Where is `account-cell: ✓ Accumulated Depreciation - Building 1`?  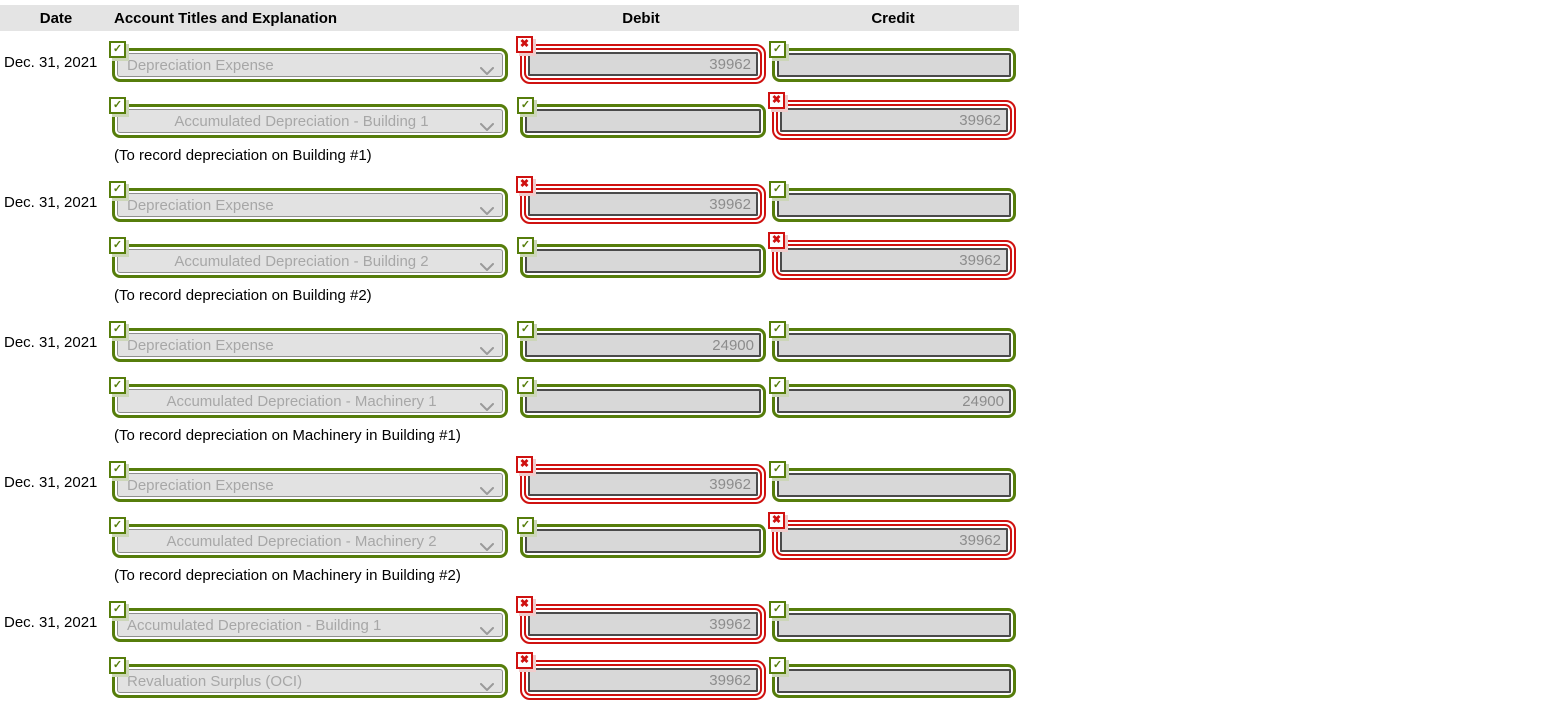
account-cell: ✓ Accumulated Depreciation - Building 1 is located at coordinates (311, 621).